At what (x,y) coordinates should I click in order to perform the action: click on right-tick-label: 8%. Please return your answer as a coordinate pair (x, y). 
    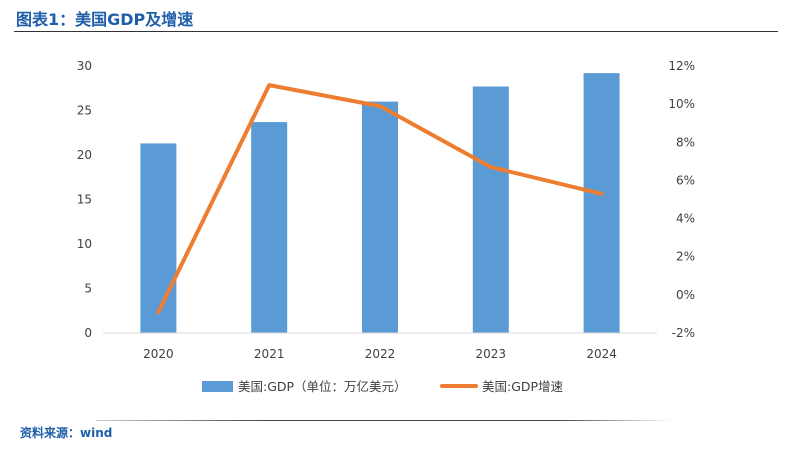
    Looking at the image, I should click on (685, 142).